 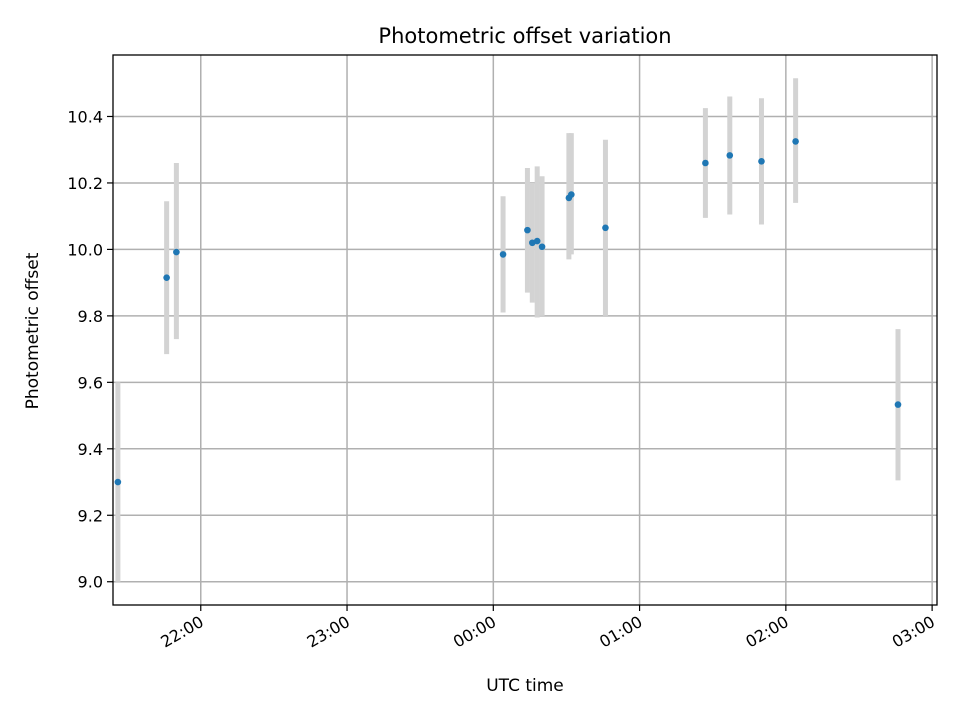 I want to click on y-tick-label: 10.2, so click(x=85, y=183).